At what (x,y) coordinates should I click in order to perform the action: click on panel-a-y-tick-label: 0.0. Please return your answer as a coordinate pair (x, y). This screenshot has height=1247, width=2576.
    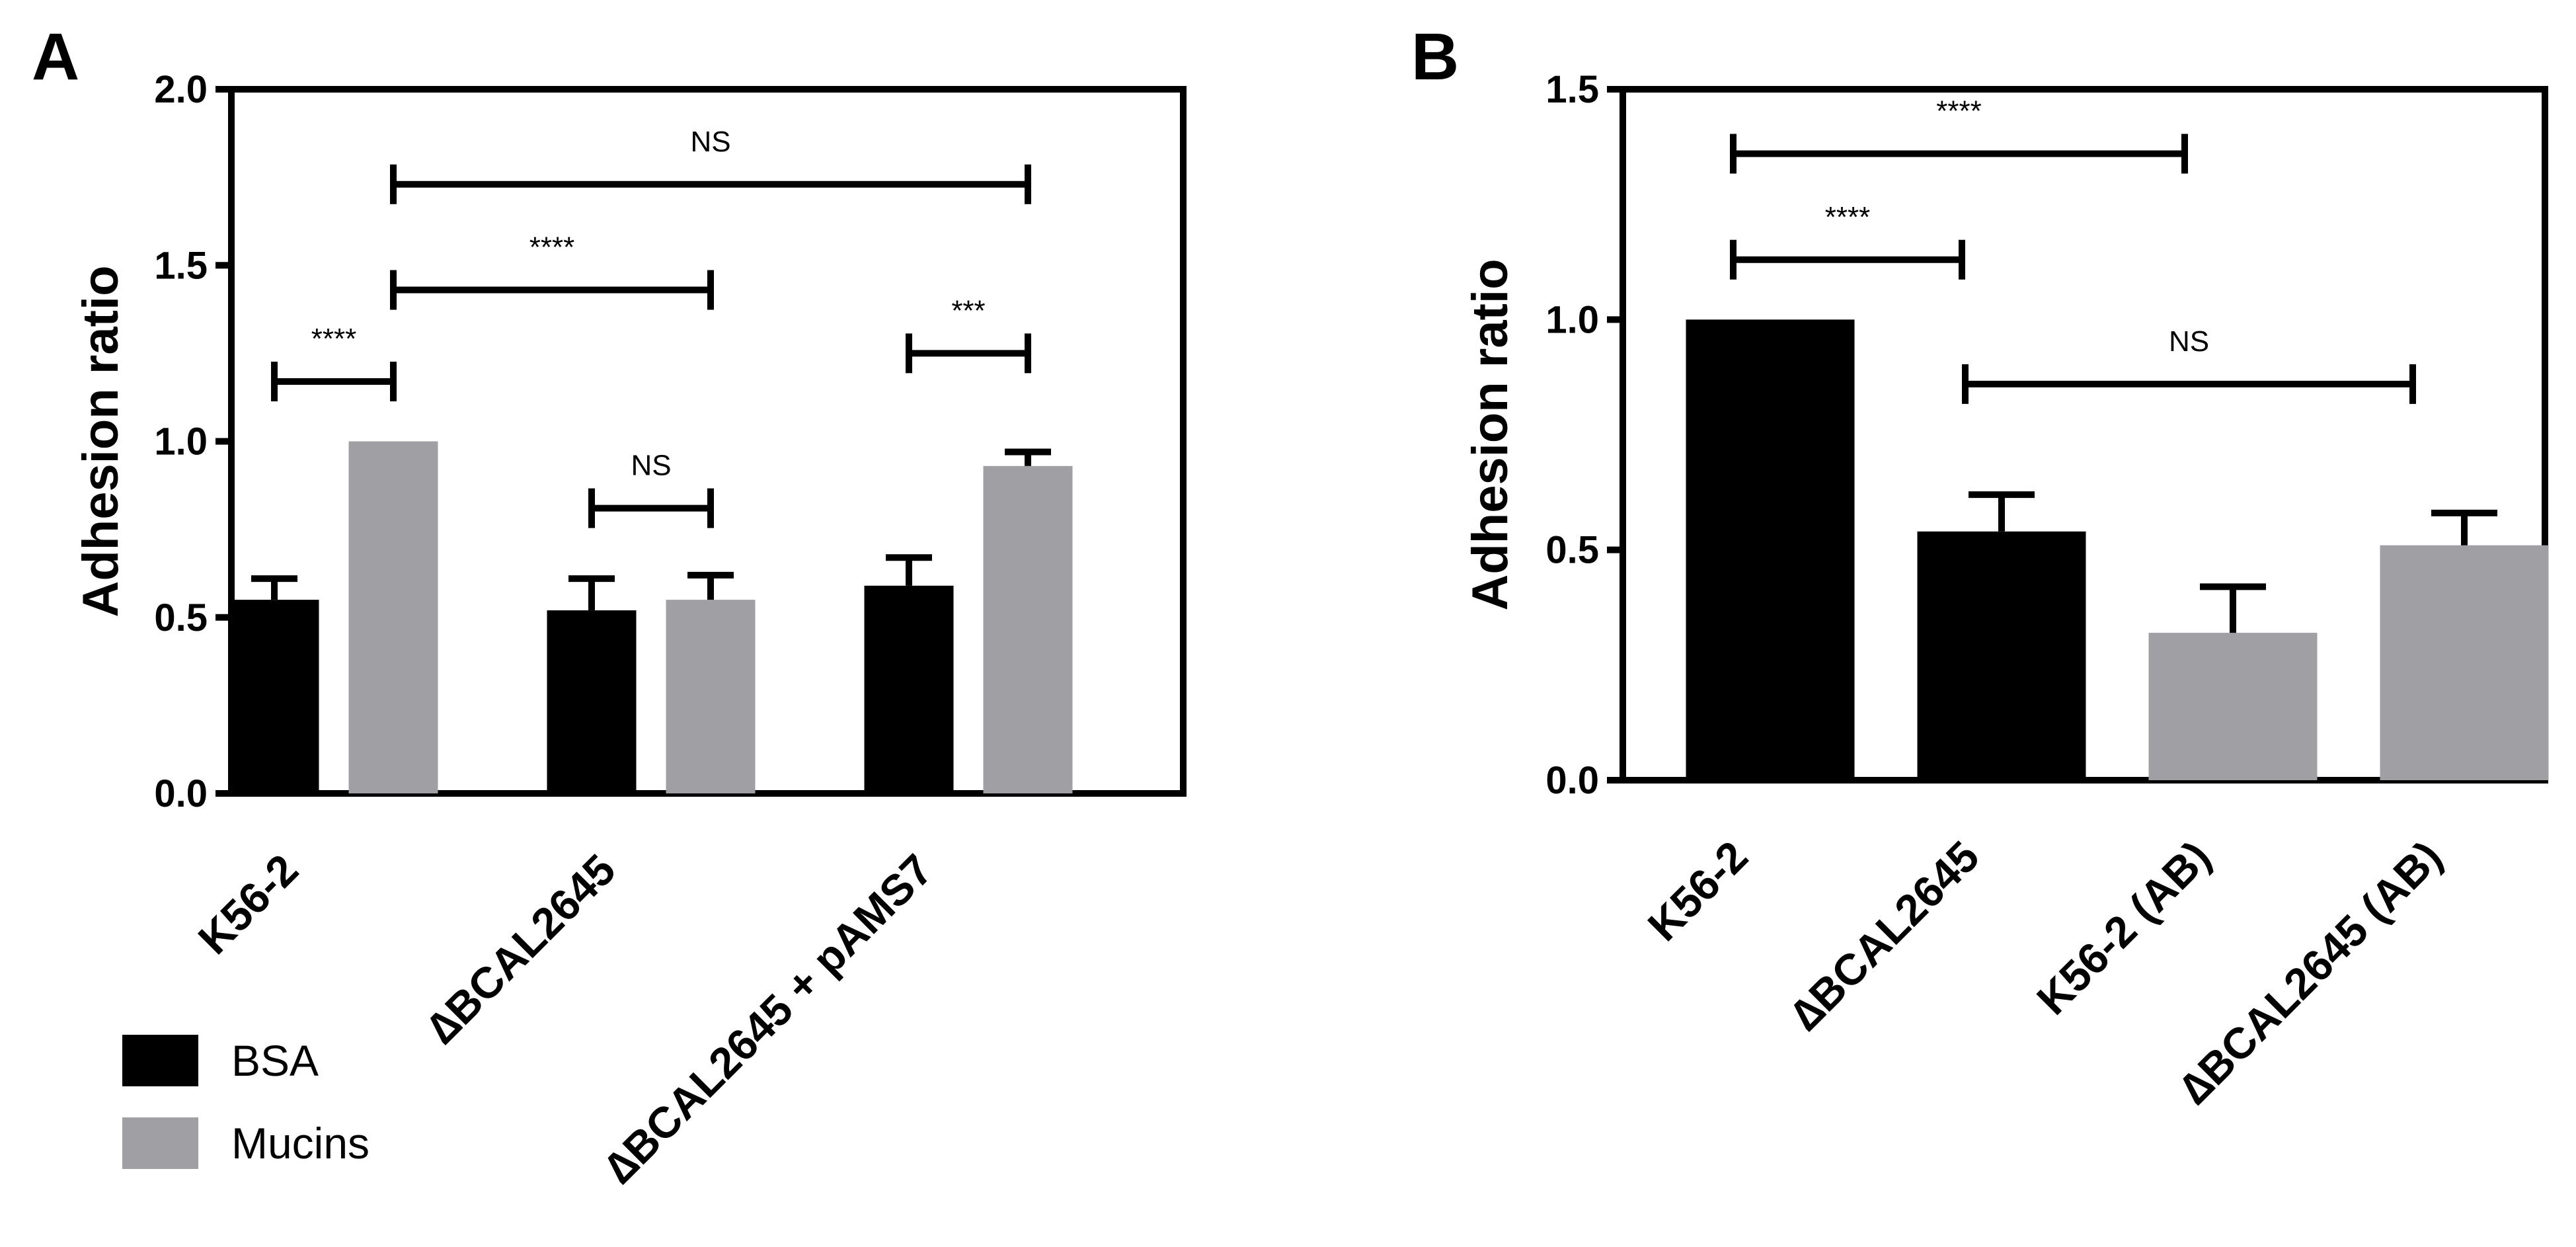
    Looking at the image, I should click on (181, 793).